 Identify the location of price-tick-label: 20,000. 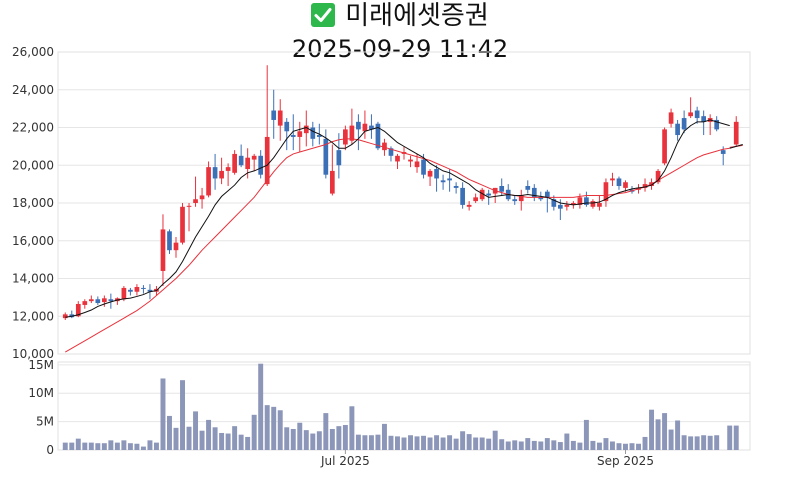
(33, 165).